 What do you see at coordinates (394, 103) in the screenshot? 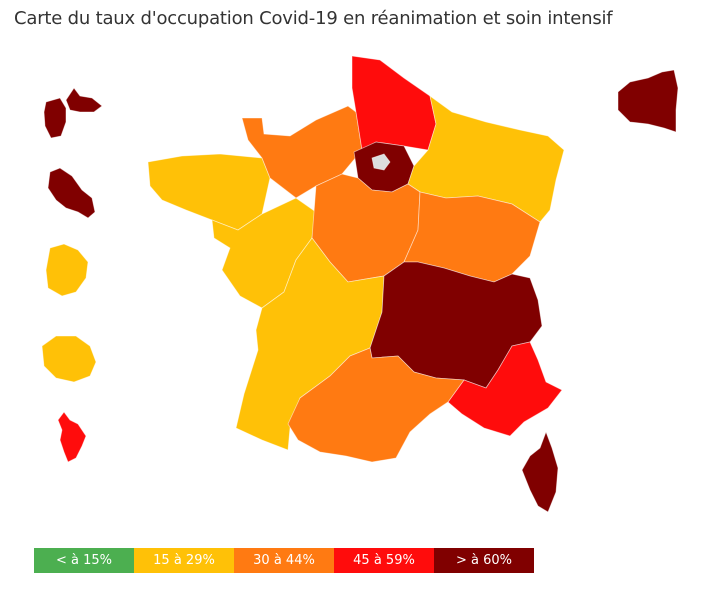
I see `region-hauts-de-france` at bounding box center [394, 103].